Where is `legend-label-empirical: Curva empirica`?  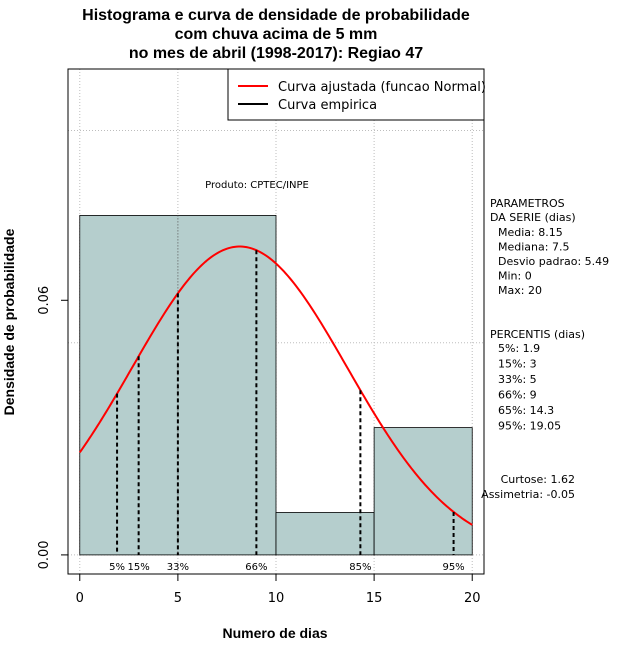 legend-label-empirical: Curva empirica is located at coordinates (327, 105).